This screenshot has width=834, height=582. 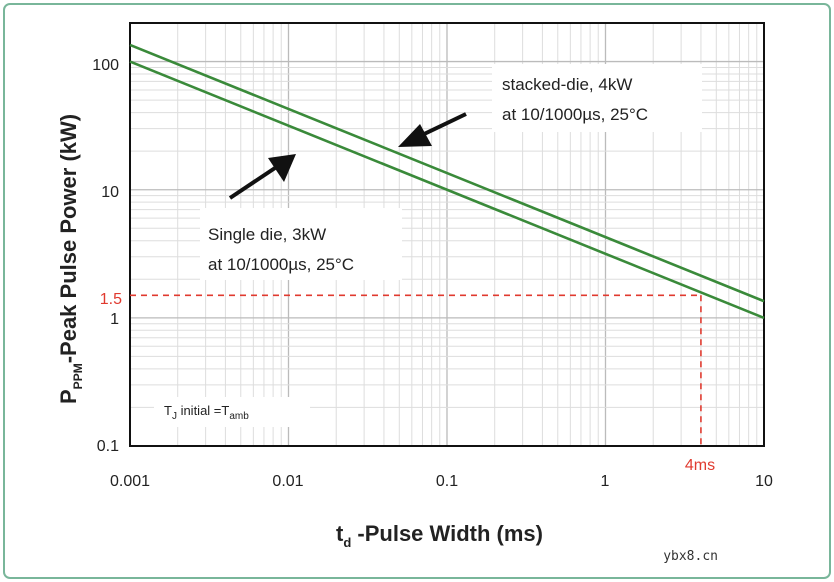 I want to click on single-label-line1: Single die, 3kW, so click(x=267, y=234).